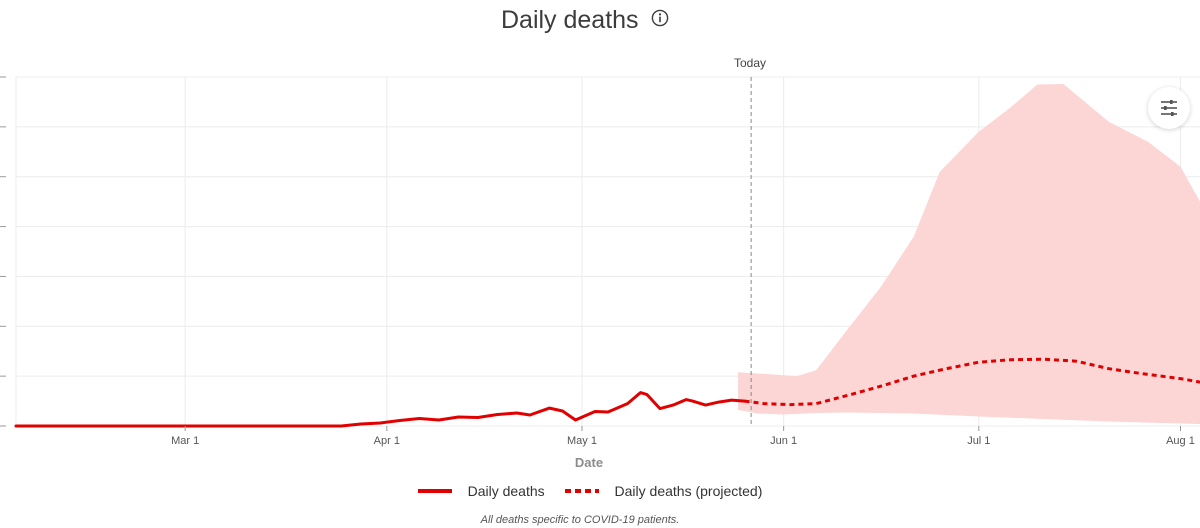  I want to click on today-label: Today, so click(750, 63).